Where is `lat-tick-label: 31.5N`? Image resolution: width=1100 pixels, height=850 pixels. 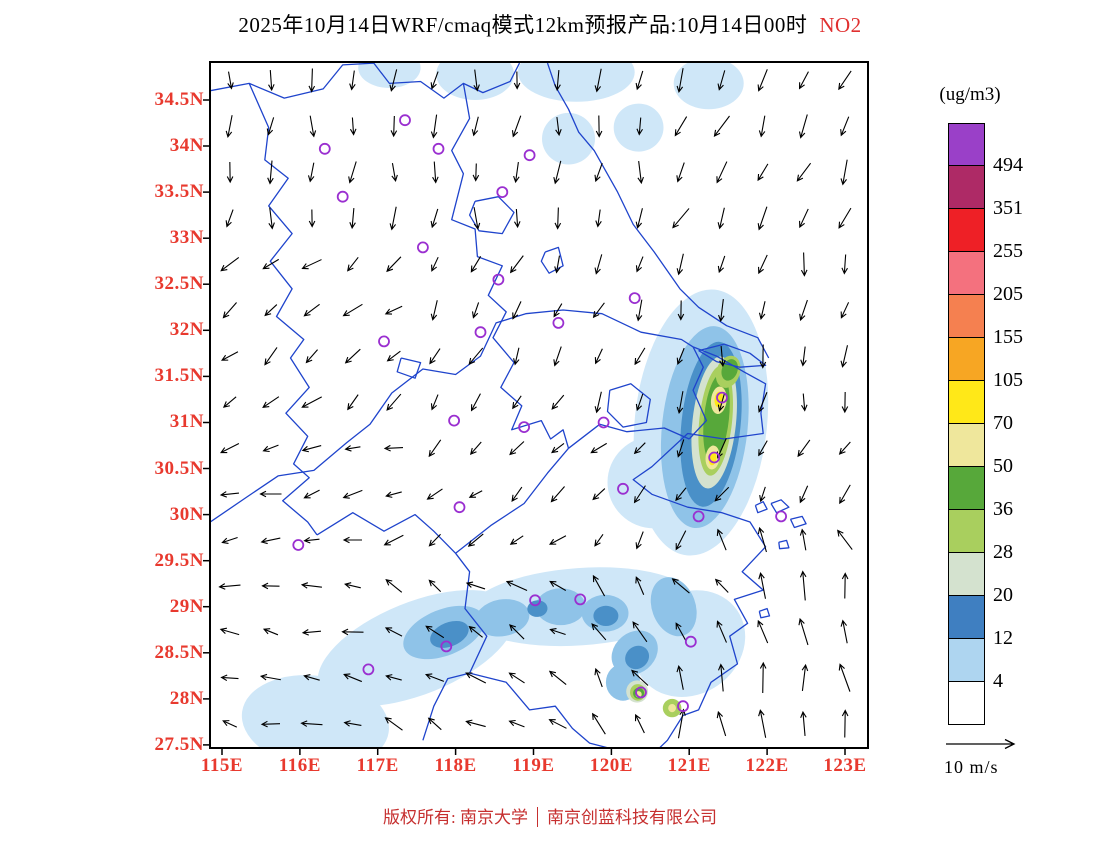
lat-tick-label: 31.5N is located at coordinates (179, 376).